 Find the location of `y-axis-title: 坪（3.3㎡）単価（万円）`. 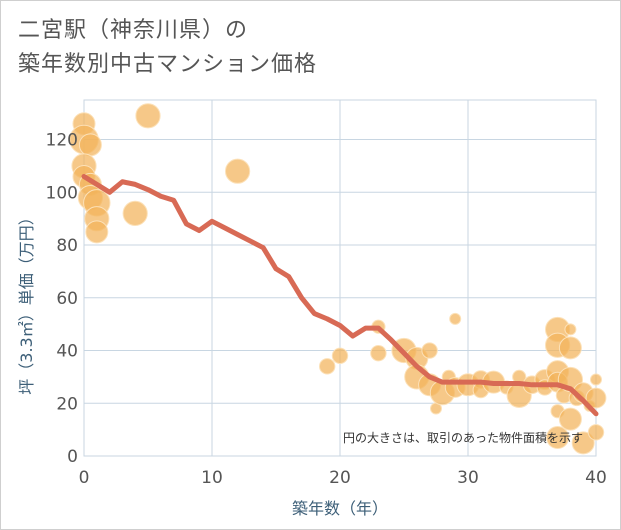

y-axis-title: 坪（3.3㎡）単価（万円） is located at coordinates (26, 301).